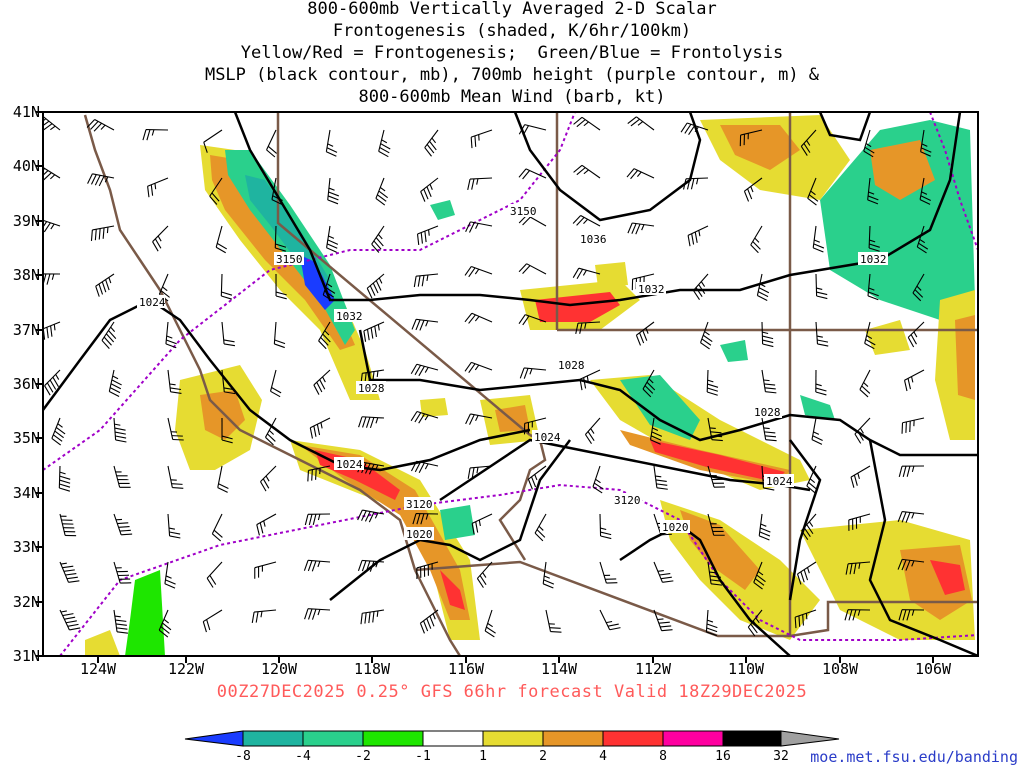  What do you see at coordinates (675, 527) in the screenshot?
I see `svg-text: 1020` at bounding box center [675, 527].